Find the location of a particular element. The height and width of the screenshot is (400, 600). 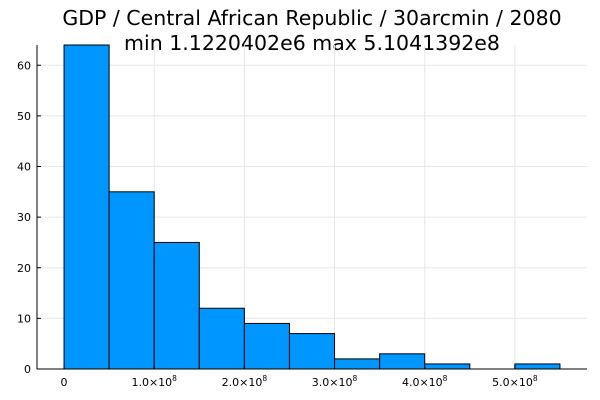

x-tick-label: 4.0×10⁸ is located at coordinates (425, 381).